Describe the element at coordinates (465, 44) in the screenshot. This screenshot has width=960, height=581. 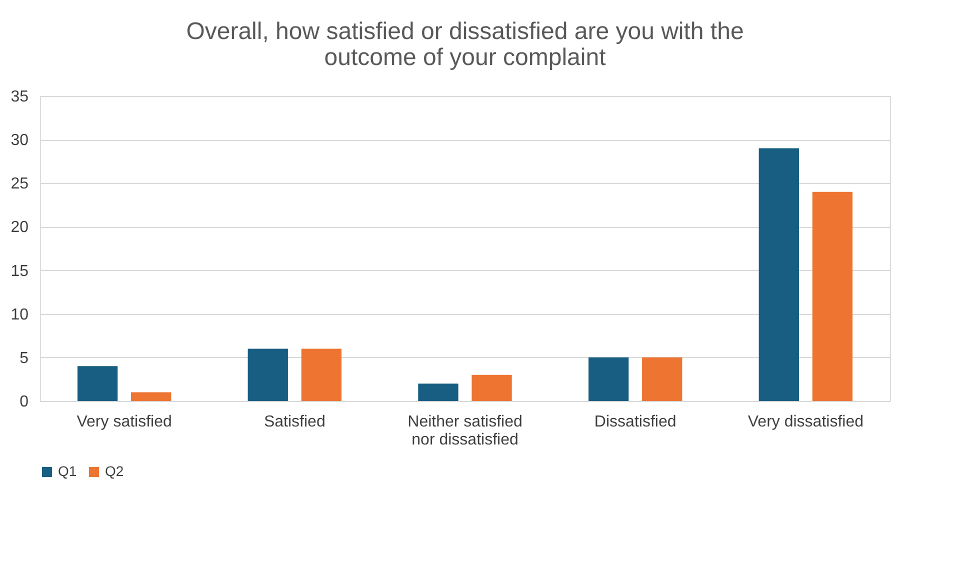
I see `chart-title: Overall, how satisfied or dissatisfied are you with the outcome of your complaint` at that location.